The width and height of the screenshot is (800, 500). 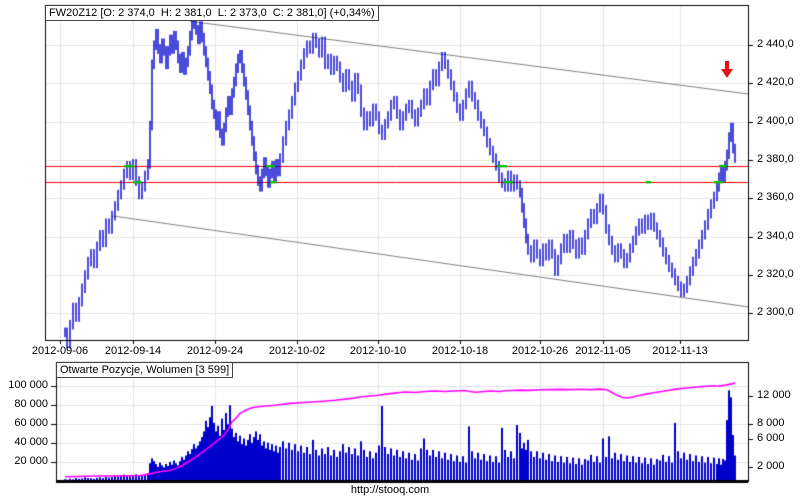 What do you see at coordinates (771, 438) in the screenshot?
I see `oi-axis-label: 6 000` at bounding box center [771, 438].